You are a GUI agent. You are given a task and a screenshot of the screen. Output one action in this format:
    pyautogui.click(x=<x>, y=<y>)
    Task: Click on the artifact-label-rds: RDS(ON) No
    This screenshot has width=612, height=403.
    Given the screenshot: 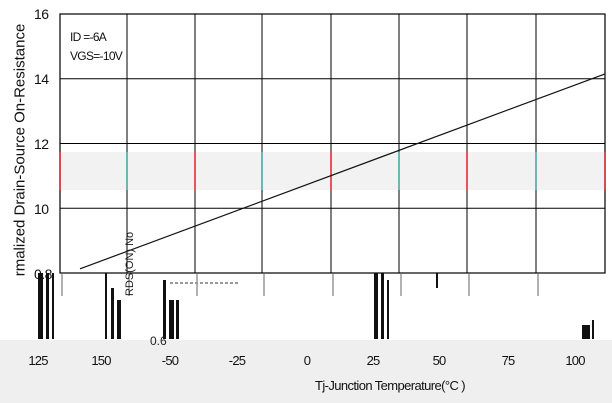 What is the action you would take?
    pyautogui.click(x=130, y=263)
    